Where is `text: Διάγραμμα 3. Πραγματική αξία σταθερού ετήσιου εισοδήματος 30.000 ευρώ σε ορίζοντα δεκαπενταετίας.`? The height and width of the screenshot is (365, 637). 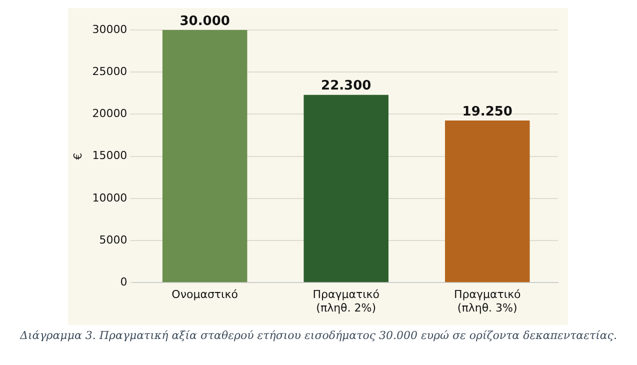
text: Διάγραμμα 3. Πραγματική αξία σταθερού ετήσιου εισοδήματος 30.000 ευρώ σε ορίζοντα δεκαπενταετίας. is located at coordinates (318, 335).